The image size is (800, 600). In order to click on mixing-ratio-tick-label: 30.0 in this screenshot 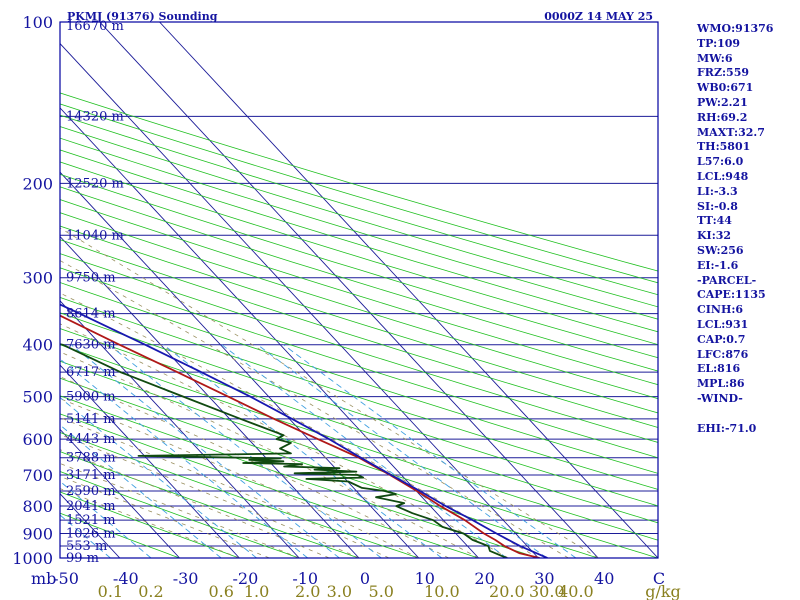, I will do `click(547, 591)`.